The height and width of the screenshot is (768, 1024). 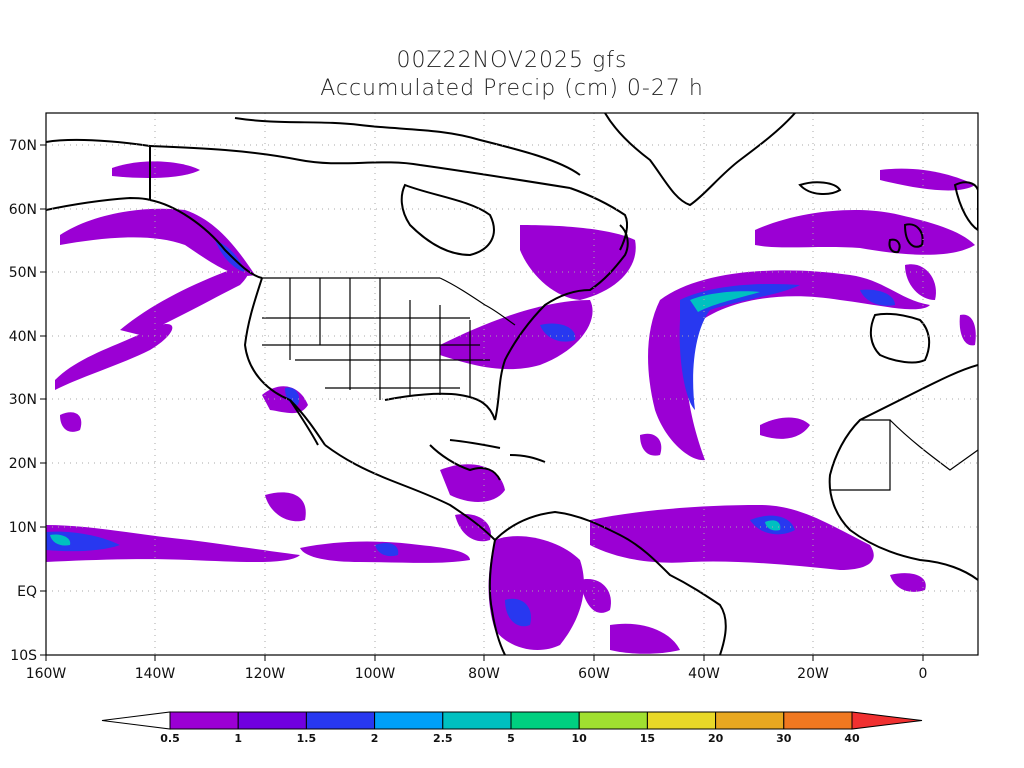 I want to click on colorbar-label: 2, so click(x=375, y=738).